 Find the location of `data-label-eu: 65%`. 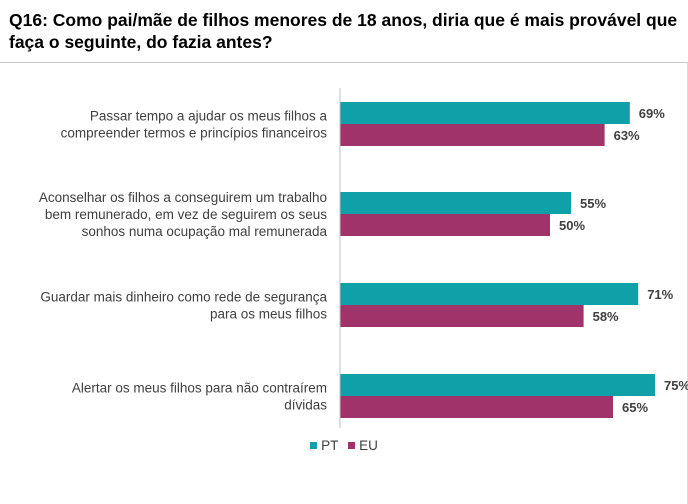

data-label-eu: 65% is located at coordinates (635, 407).